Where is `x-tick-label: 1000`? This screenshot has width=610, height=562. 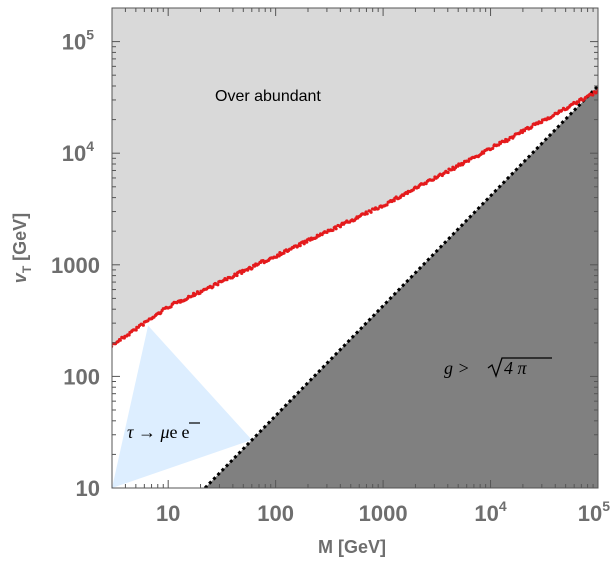 x-tick-label: 1000 is located at coordinates (383, 513).